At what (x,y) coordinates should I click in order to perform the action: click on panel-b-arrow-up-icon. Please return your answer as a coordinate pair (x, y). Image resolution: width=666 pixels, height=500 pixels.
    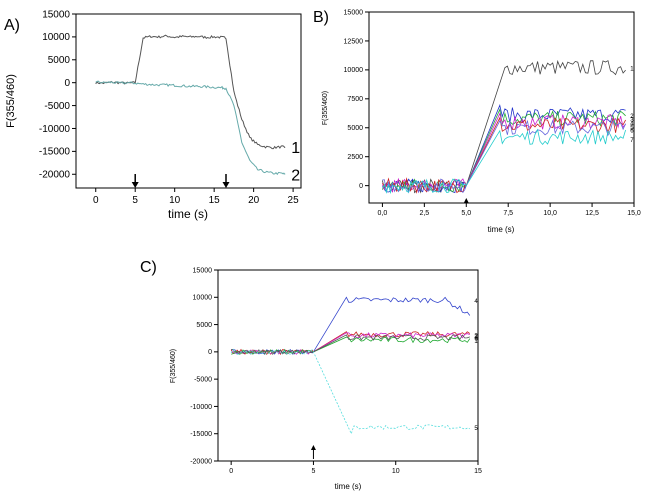
    Looking at the image, I should click on (466, 200).